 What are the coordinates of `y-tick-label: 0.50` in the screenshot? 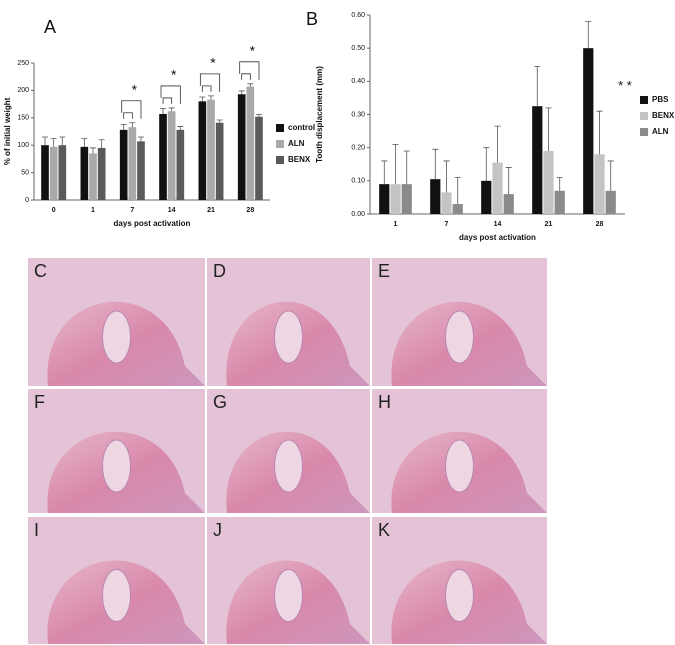 It's located at (358, 48).